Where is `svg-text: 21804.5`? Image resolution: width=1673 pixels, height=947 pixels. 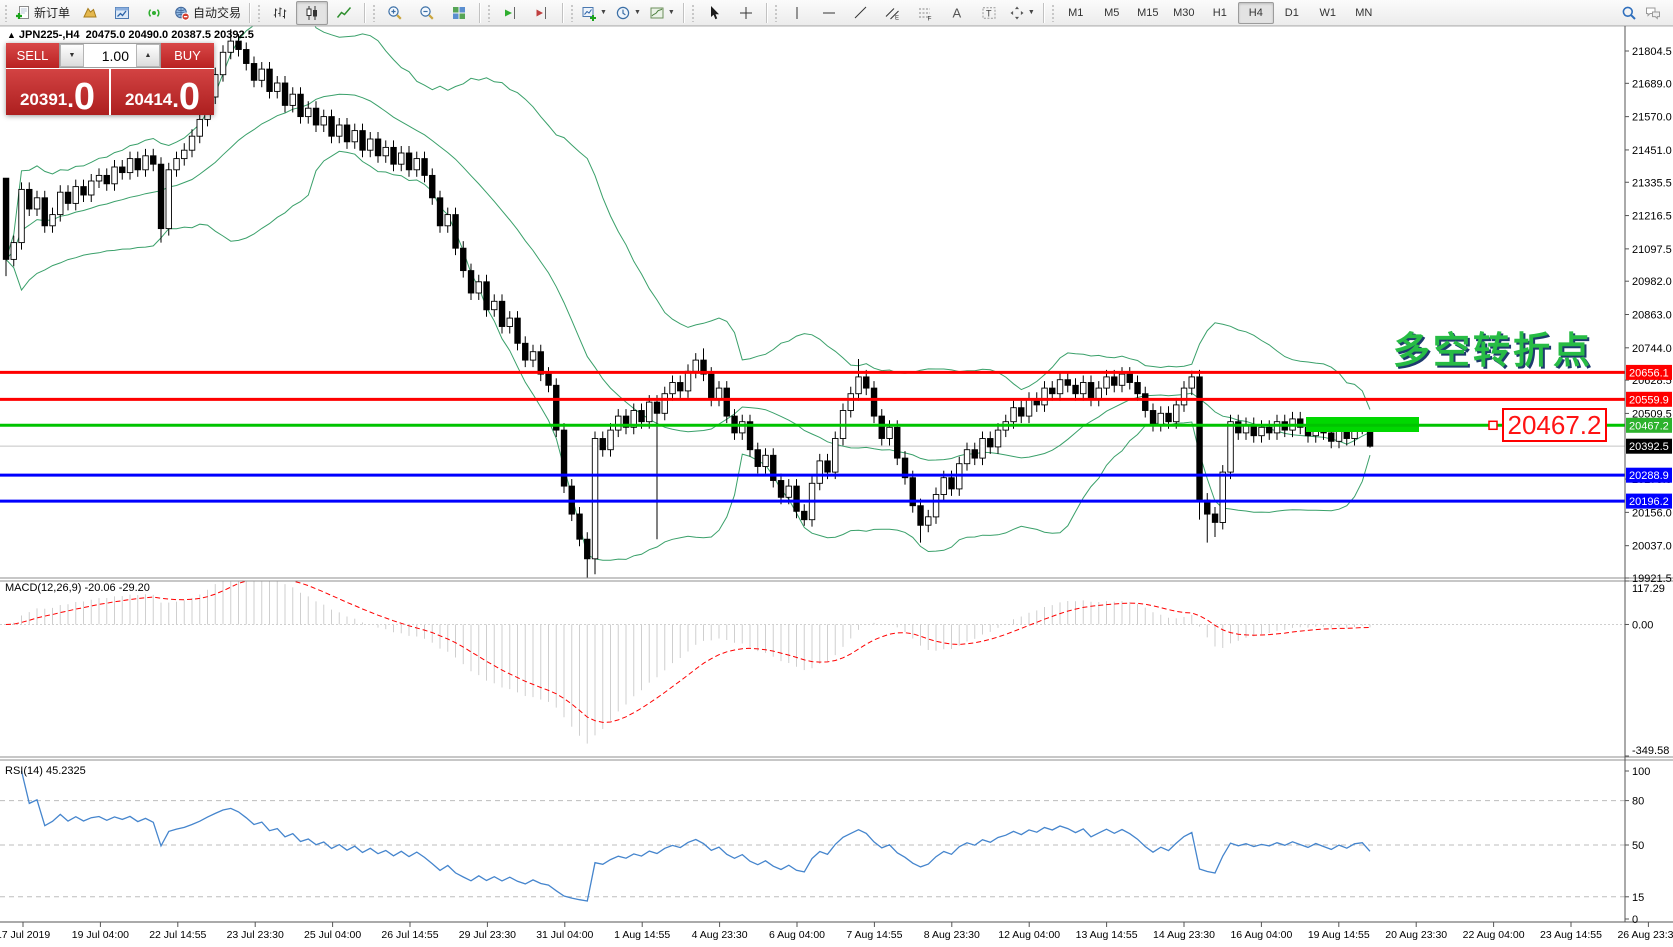 svg-text: 21804.5 is located at coordinates (1652, 52).